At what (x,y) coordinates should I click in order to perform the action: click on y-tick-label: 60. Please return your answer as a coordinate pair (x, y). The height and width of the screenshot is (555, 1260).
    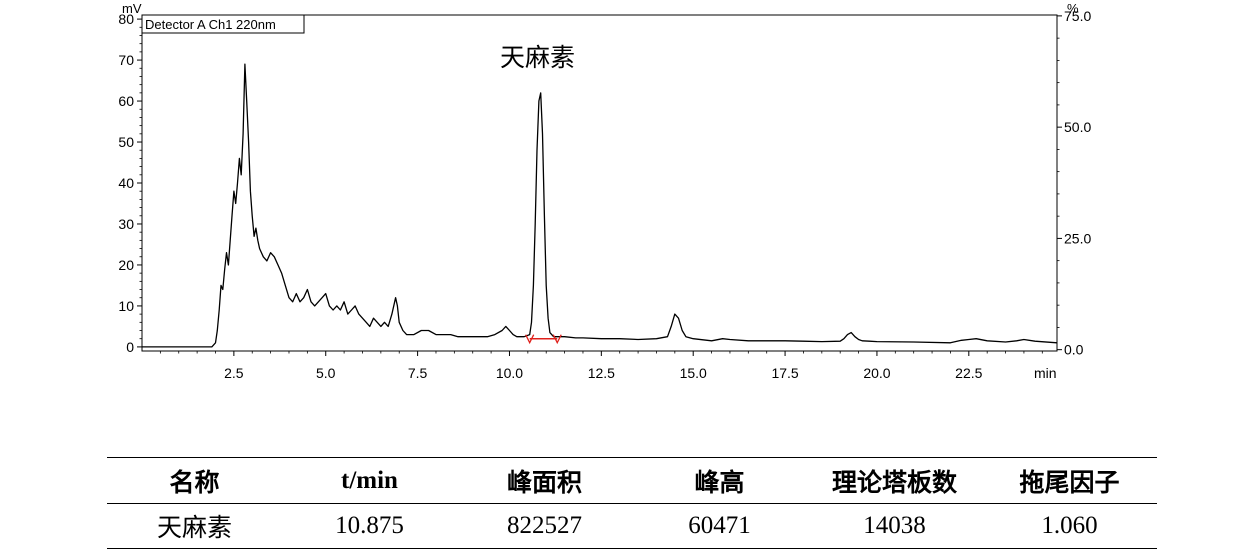
    Looking at the image, I should click on (126, 101).